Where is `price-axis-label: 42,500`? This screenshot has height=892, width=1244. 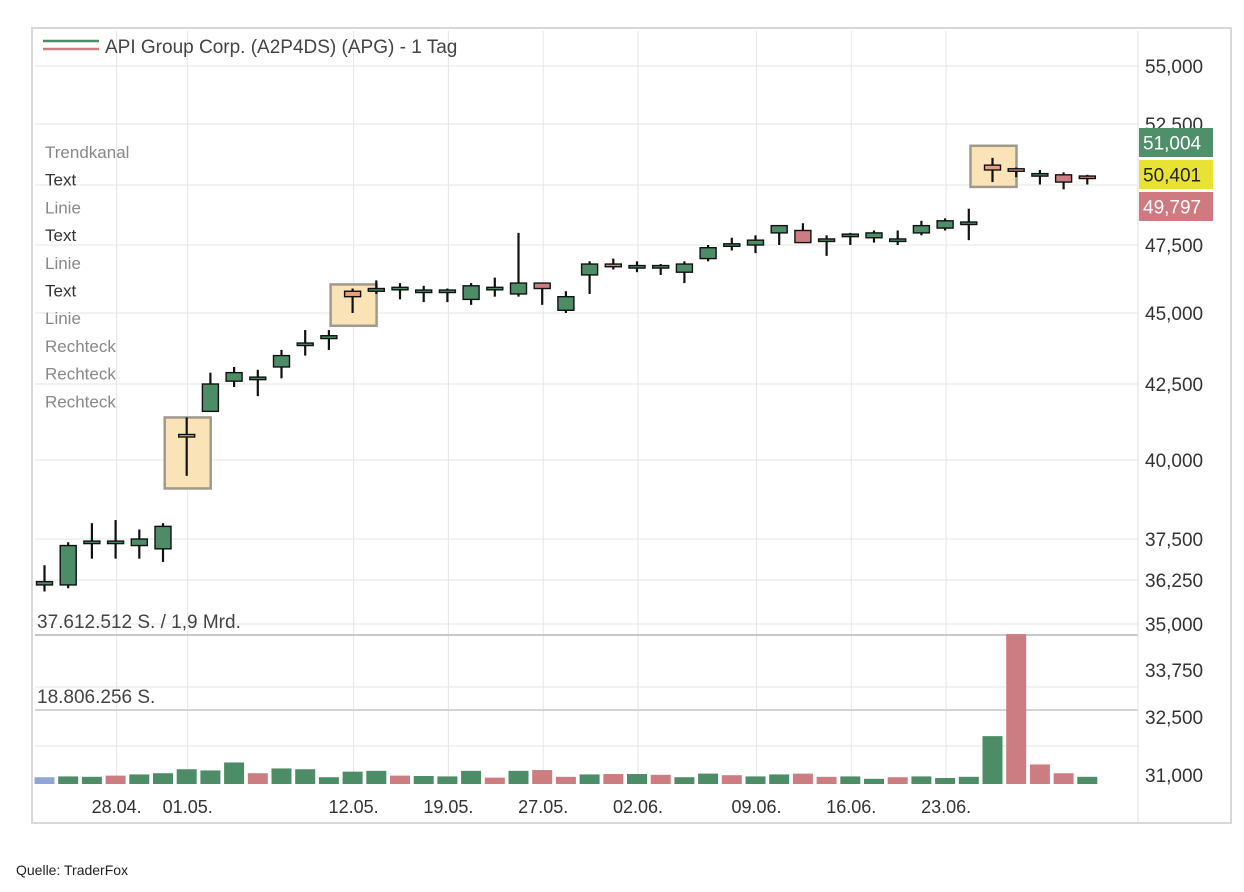
price-axis-label: 42,500 is located at coordinates (1174, 385).